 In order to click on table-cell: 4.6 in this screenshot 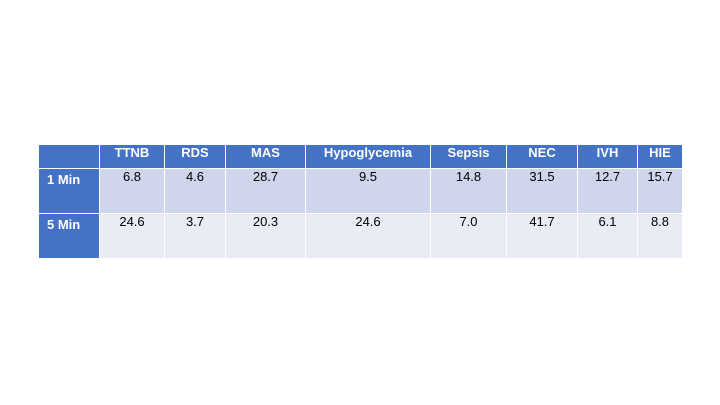, I will do `click(195, 191)`.